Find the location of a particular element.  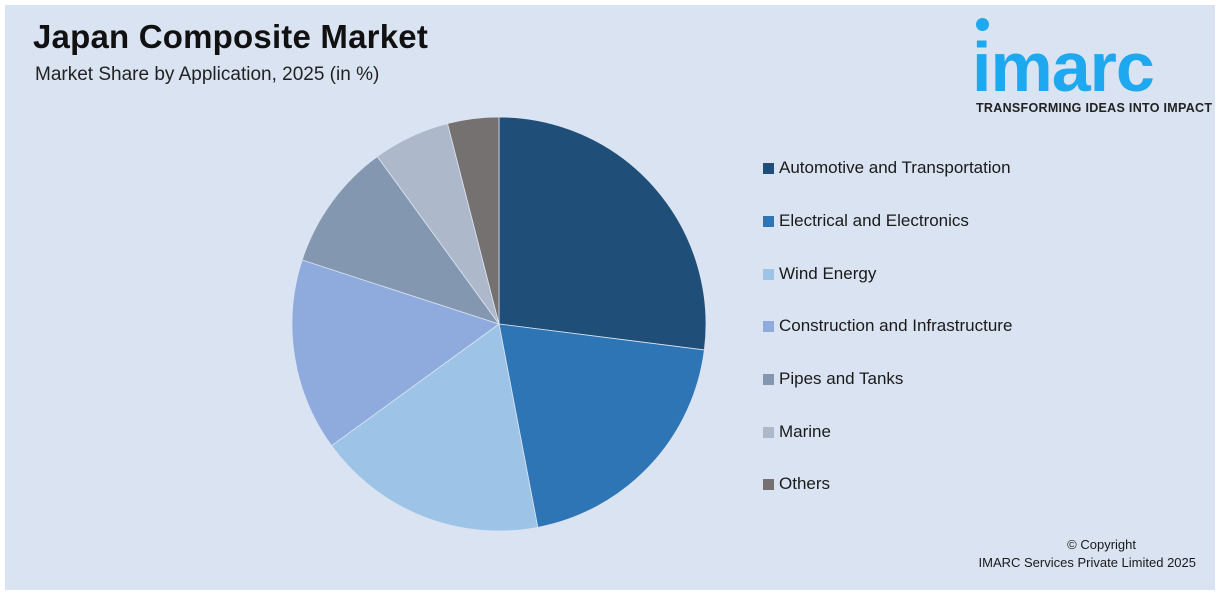

legend-item: Wind Energy is located at coordinates (819, 274).